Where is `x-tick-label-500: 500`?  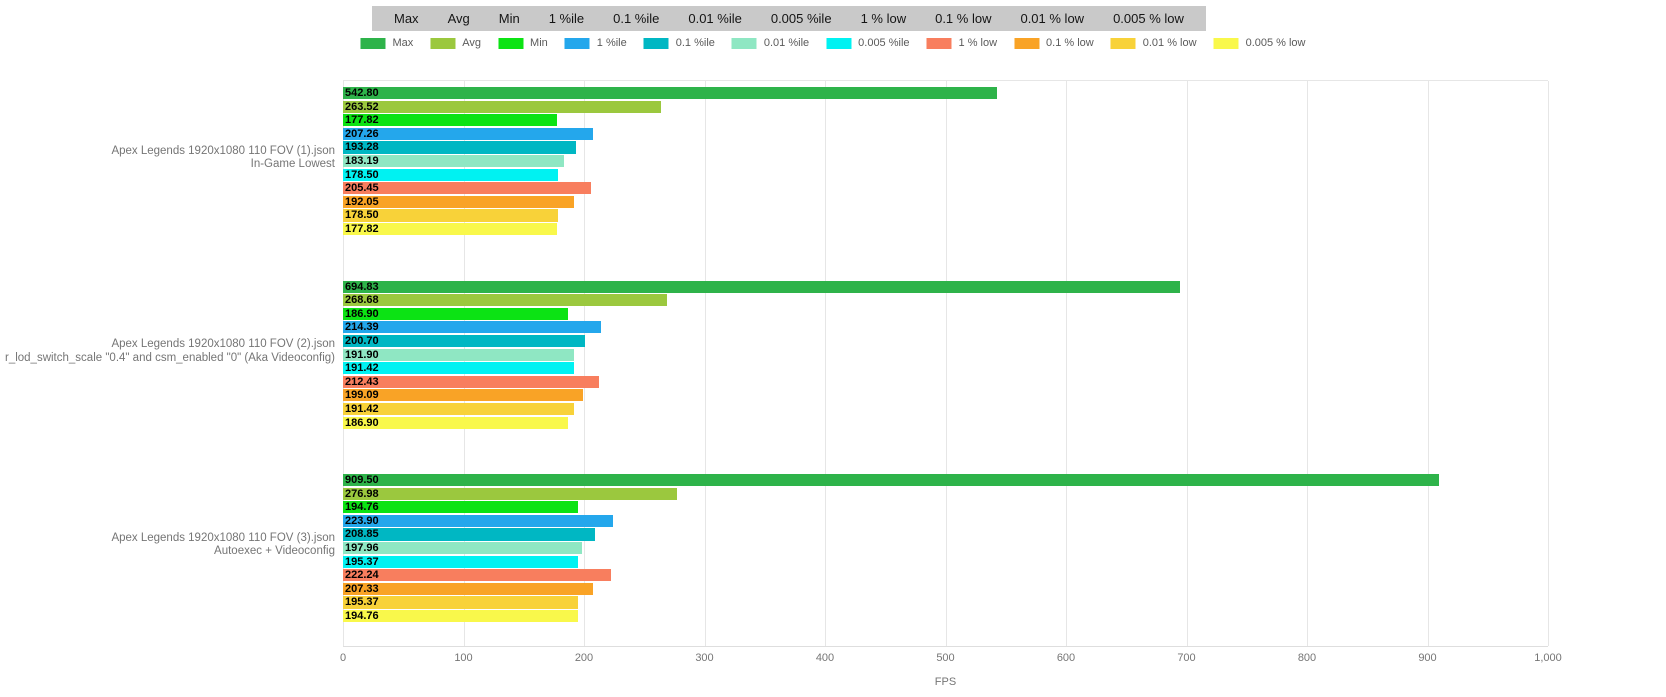 x-tick-label-500: 500 is located at coordinates (945, 658).